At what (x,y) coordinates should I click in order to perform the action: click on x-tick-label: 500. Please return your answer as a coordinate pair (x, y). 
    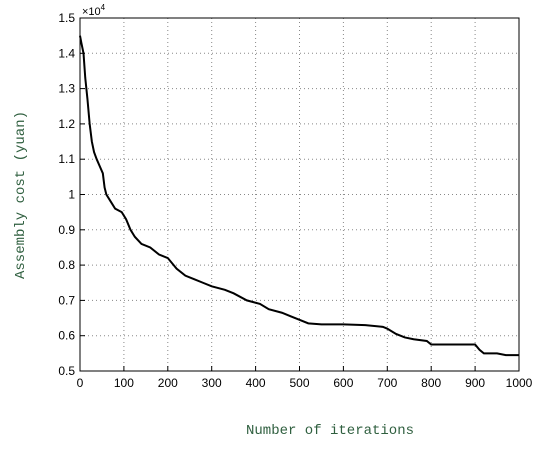
    Looking at the image, I should click on (299, 383).